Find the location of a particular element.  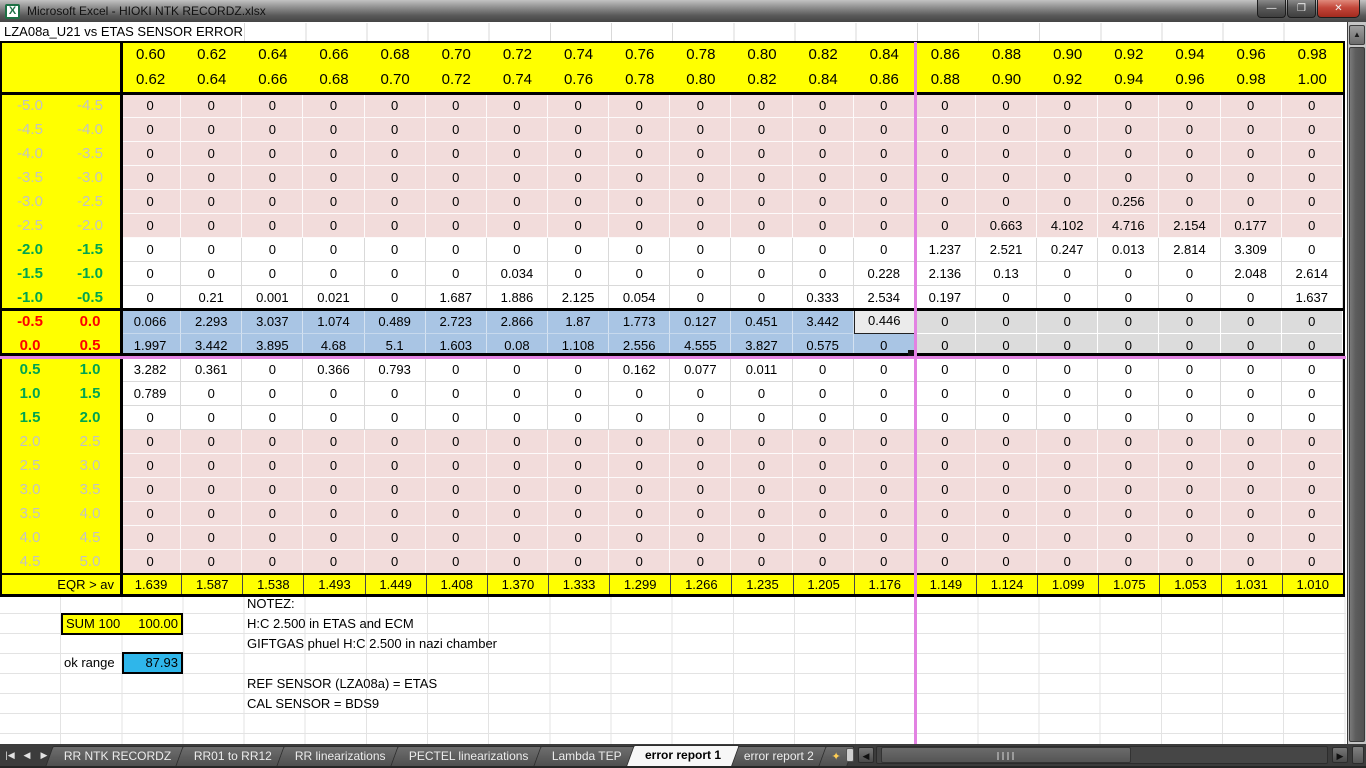

data-cell: 0.034 is located at coordinates (517, 274).